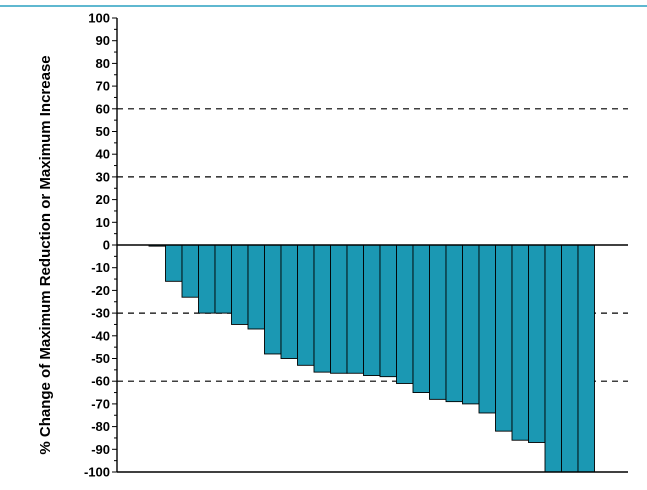  Describe the element at coordinates (100, 381) in the screenshot. I see `y-tick-label: -60` at that location.